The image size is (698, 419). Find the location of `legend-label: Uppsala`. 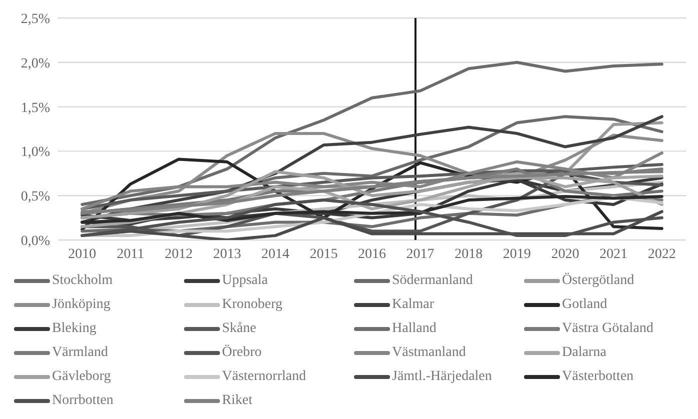

legend-label: Uppsala is located at coordinates (245, 280).